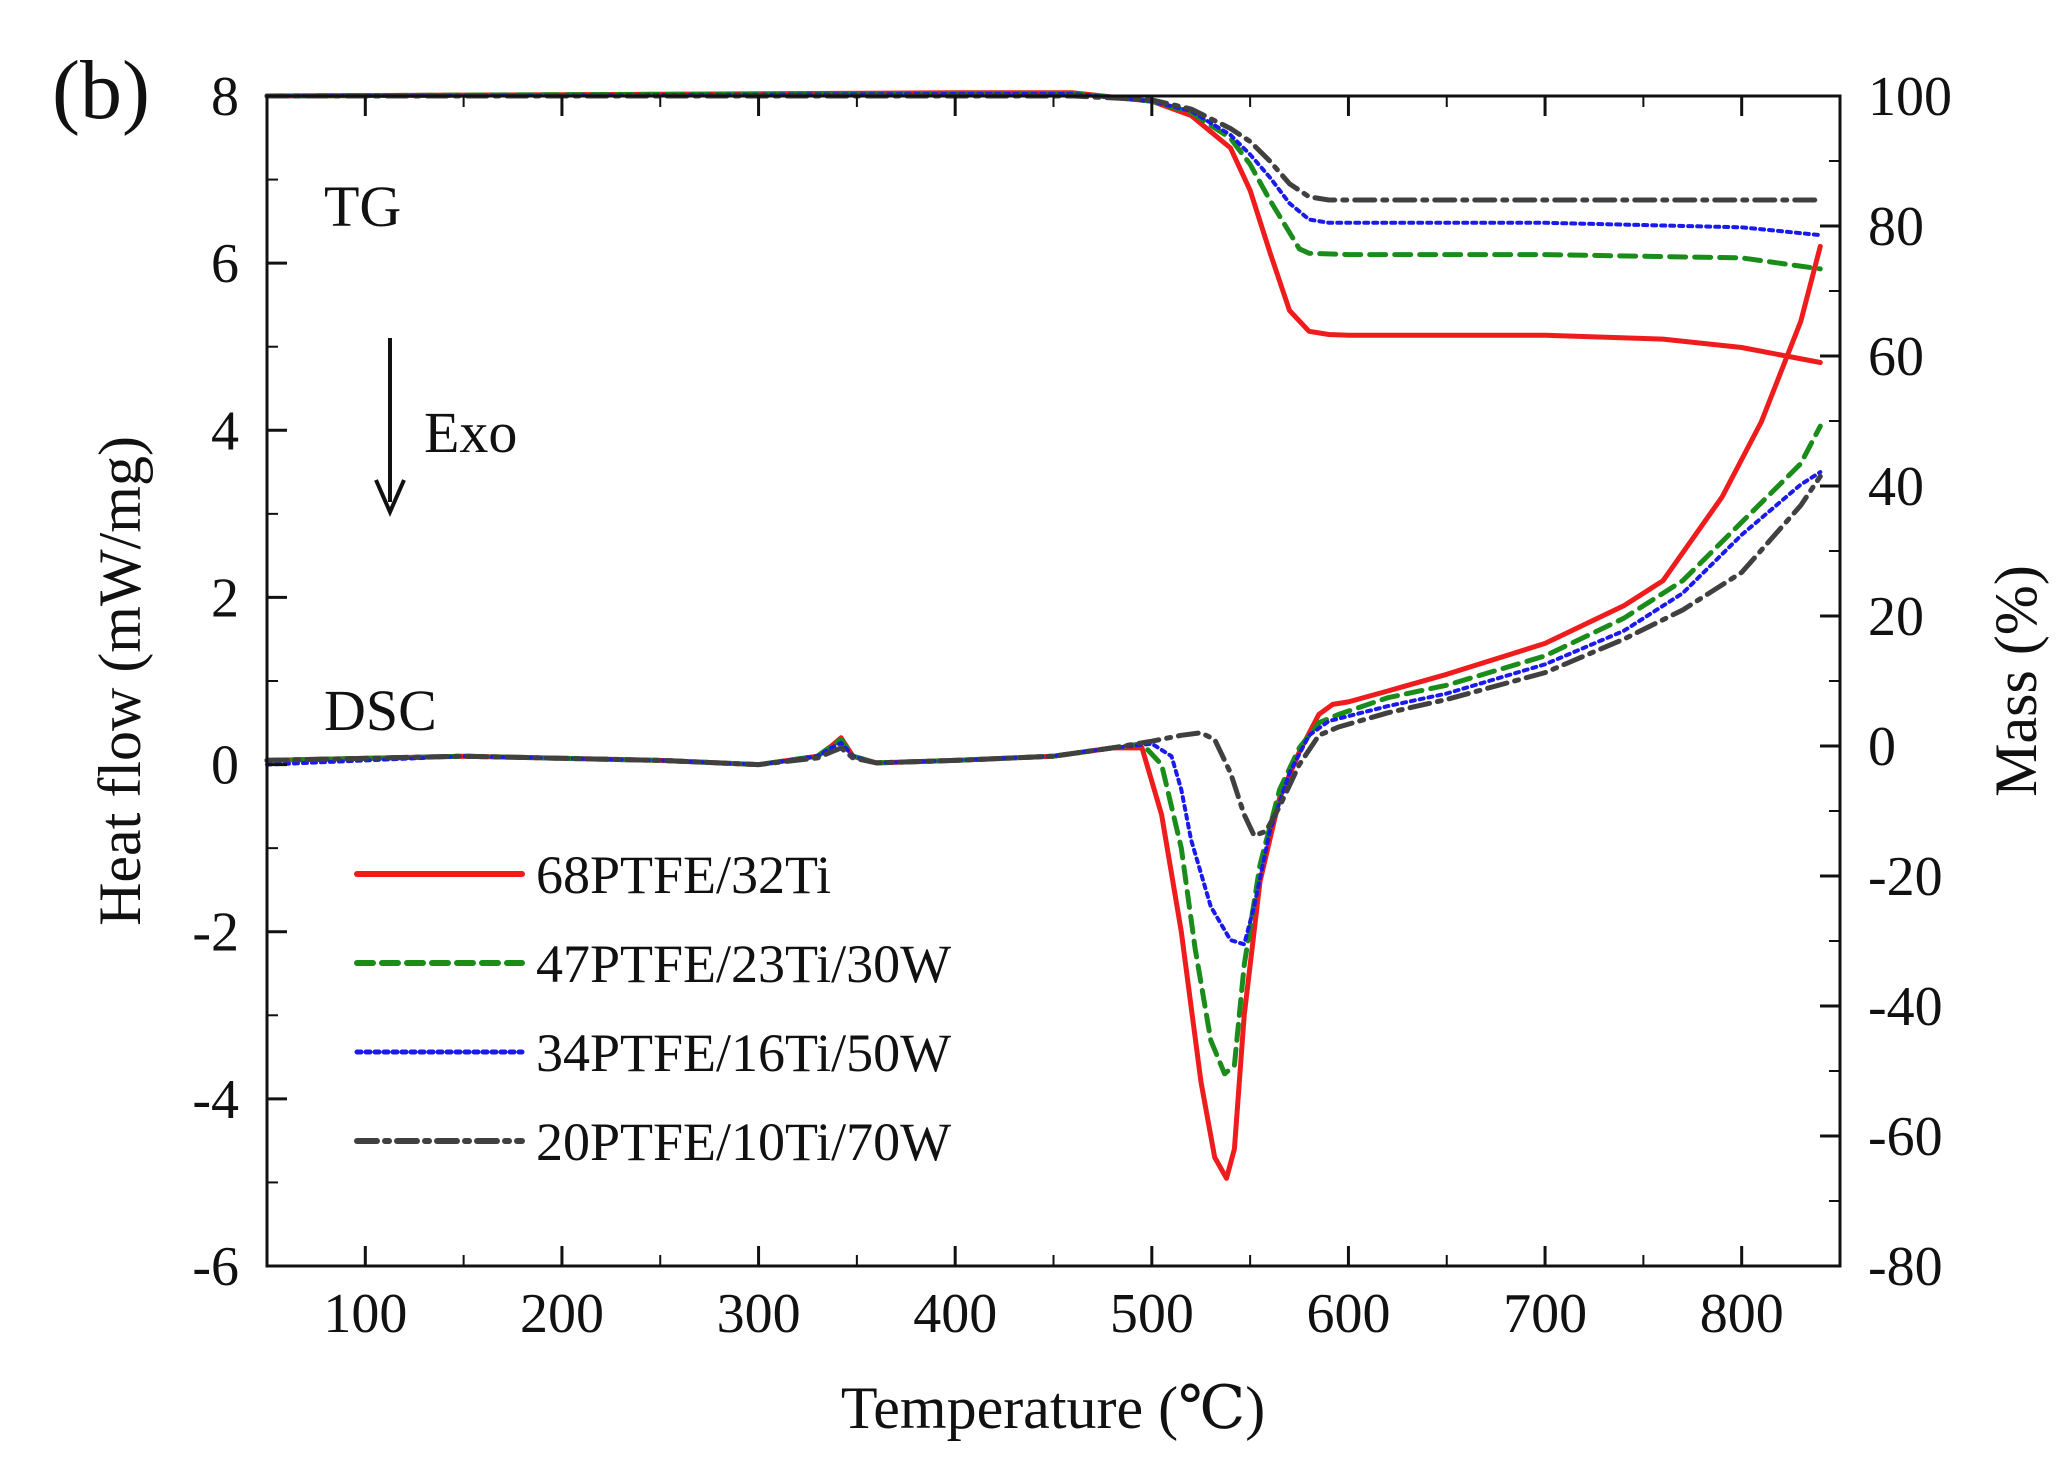  Describe the element at coordinates (683, 875) in the screenshot. I see `legend-label-0: 68PTFE/32Ti` at that location.